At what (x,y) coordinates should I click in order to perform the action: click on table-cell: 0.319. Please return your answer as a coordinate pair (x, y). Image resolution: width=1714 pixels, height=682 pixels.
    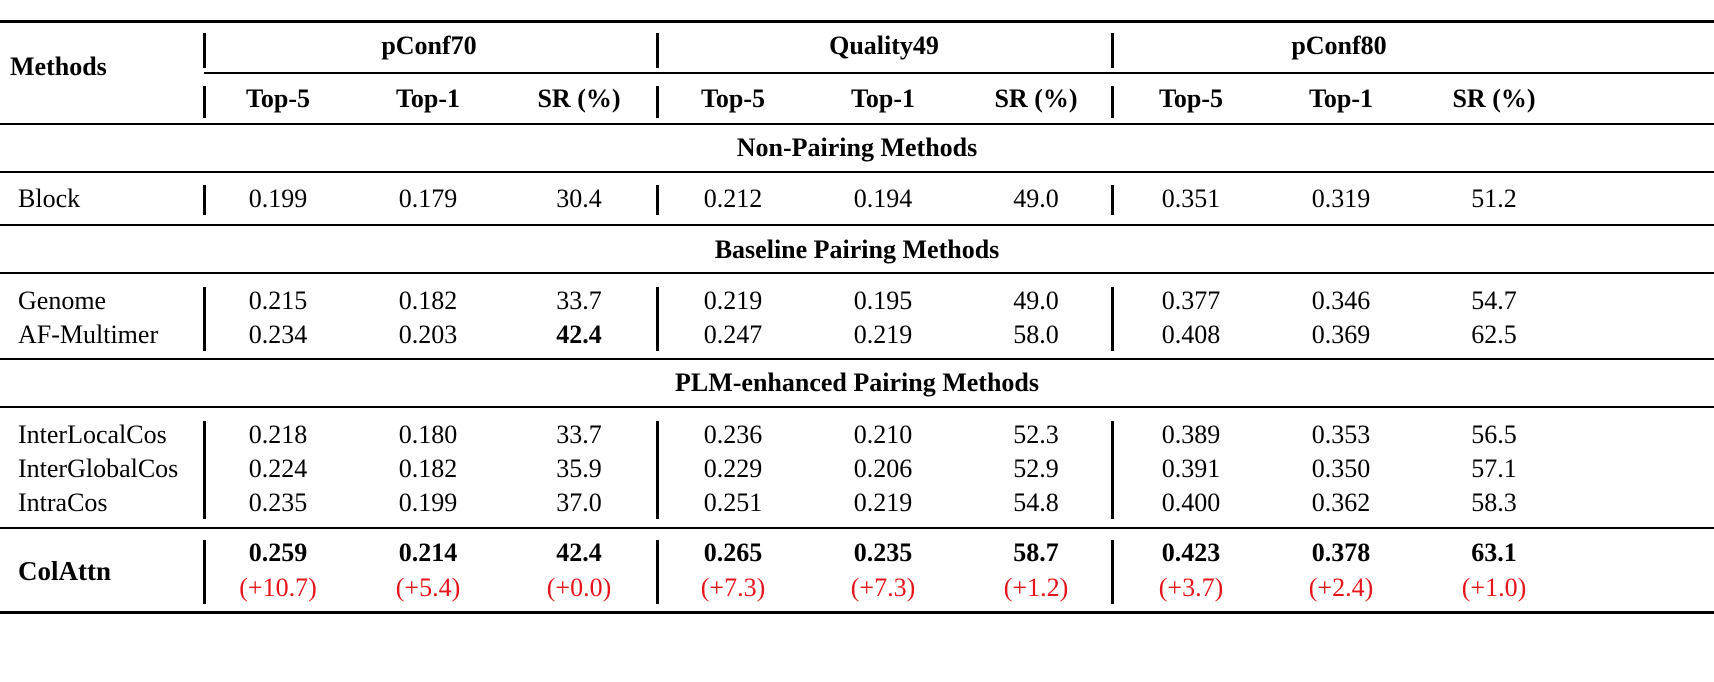
    Looking at the image, I should click on (1341, 198).